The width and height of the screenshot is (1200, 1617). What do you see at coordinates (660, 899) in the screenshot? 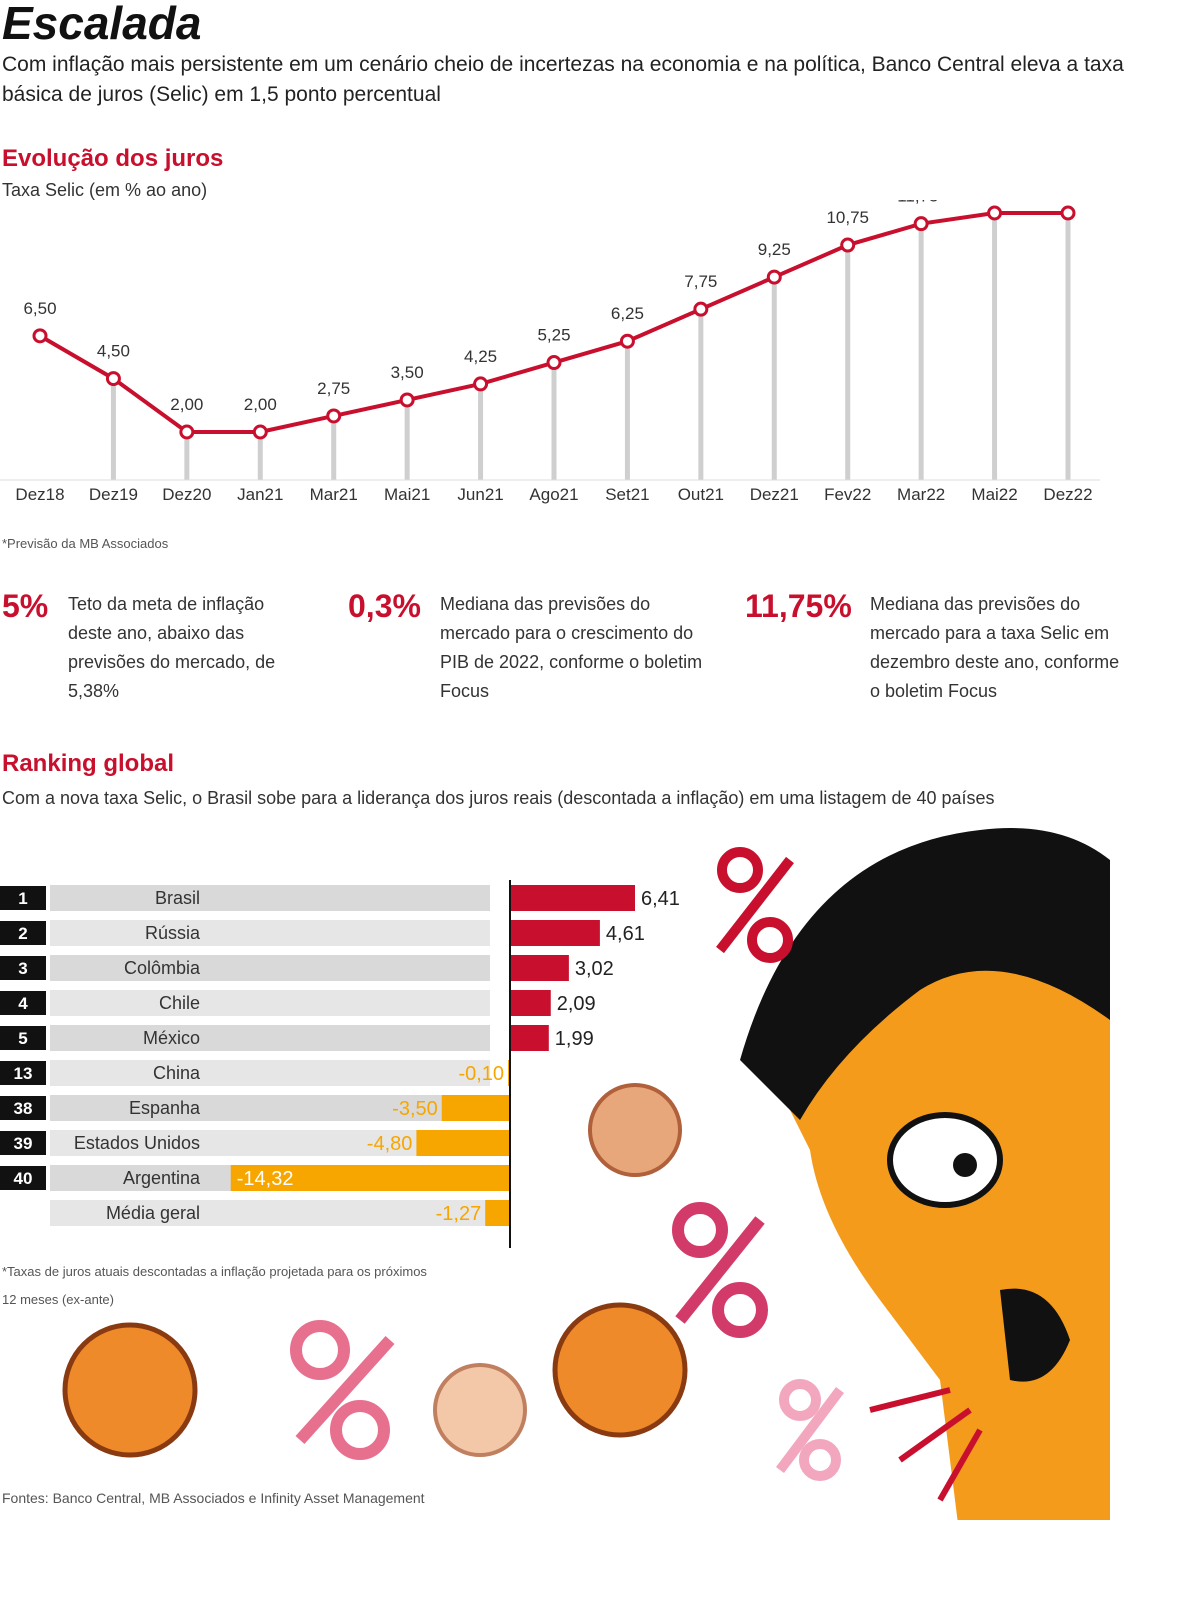
I see `value-label: 6,41` at bounding box center [660, 899].